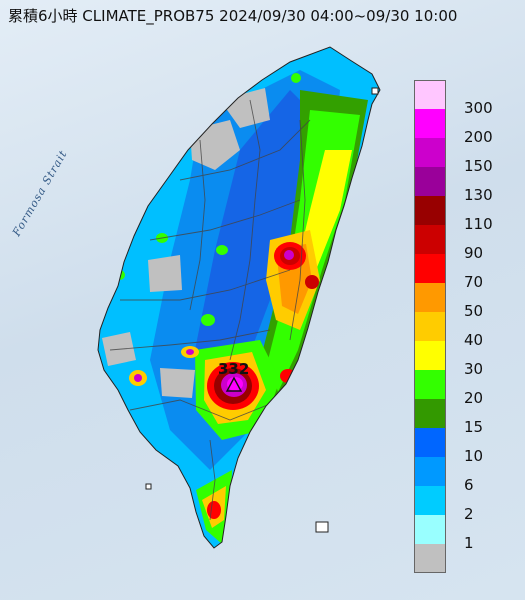 The image size is (525, 600). What do you see at coordinates (474, 369) in the screenshot?
I see `legend-label: 30` at bounding box center [474, 369].